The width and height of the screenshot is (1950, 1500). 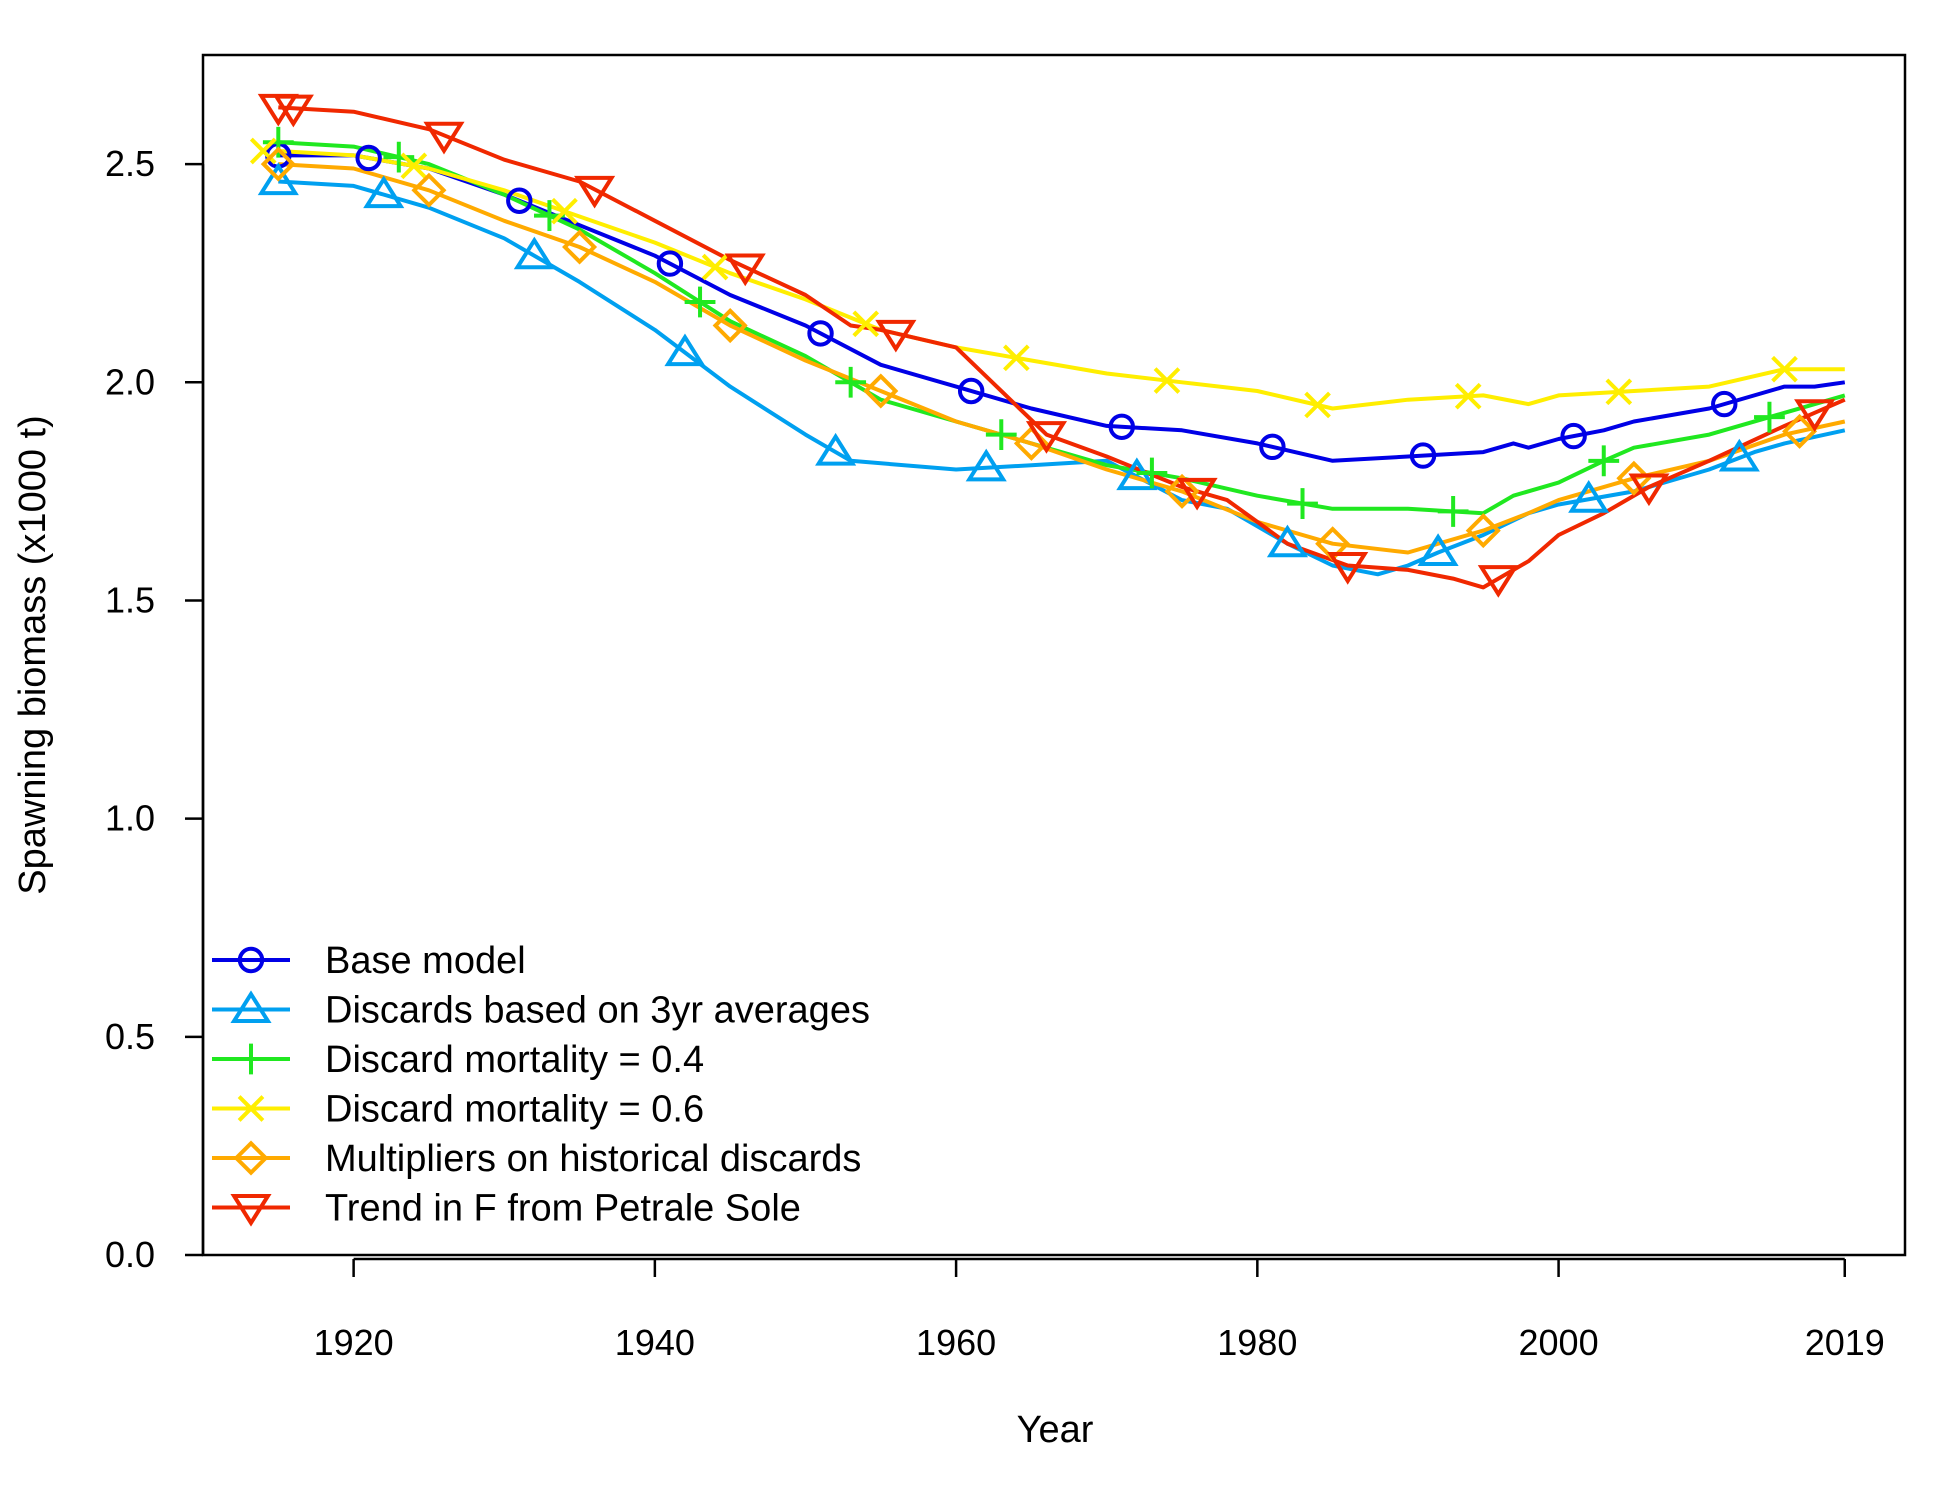 I want to click on legend-item: Trend in F from Petrale Sole, so click(x=506, y=1209).